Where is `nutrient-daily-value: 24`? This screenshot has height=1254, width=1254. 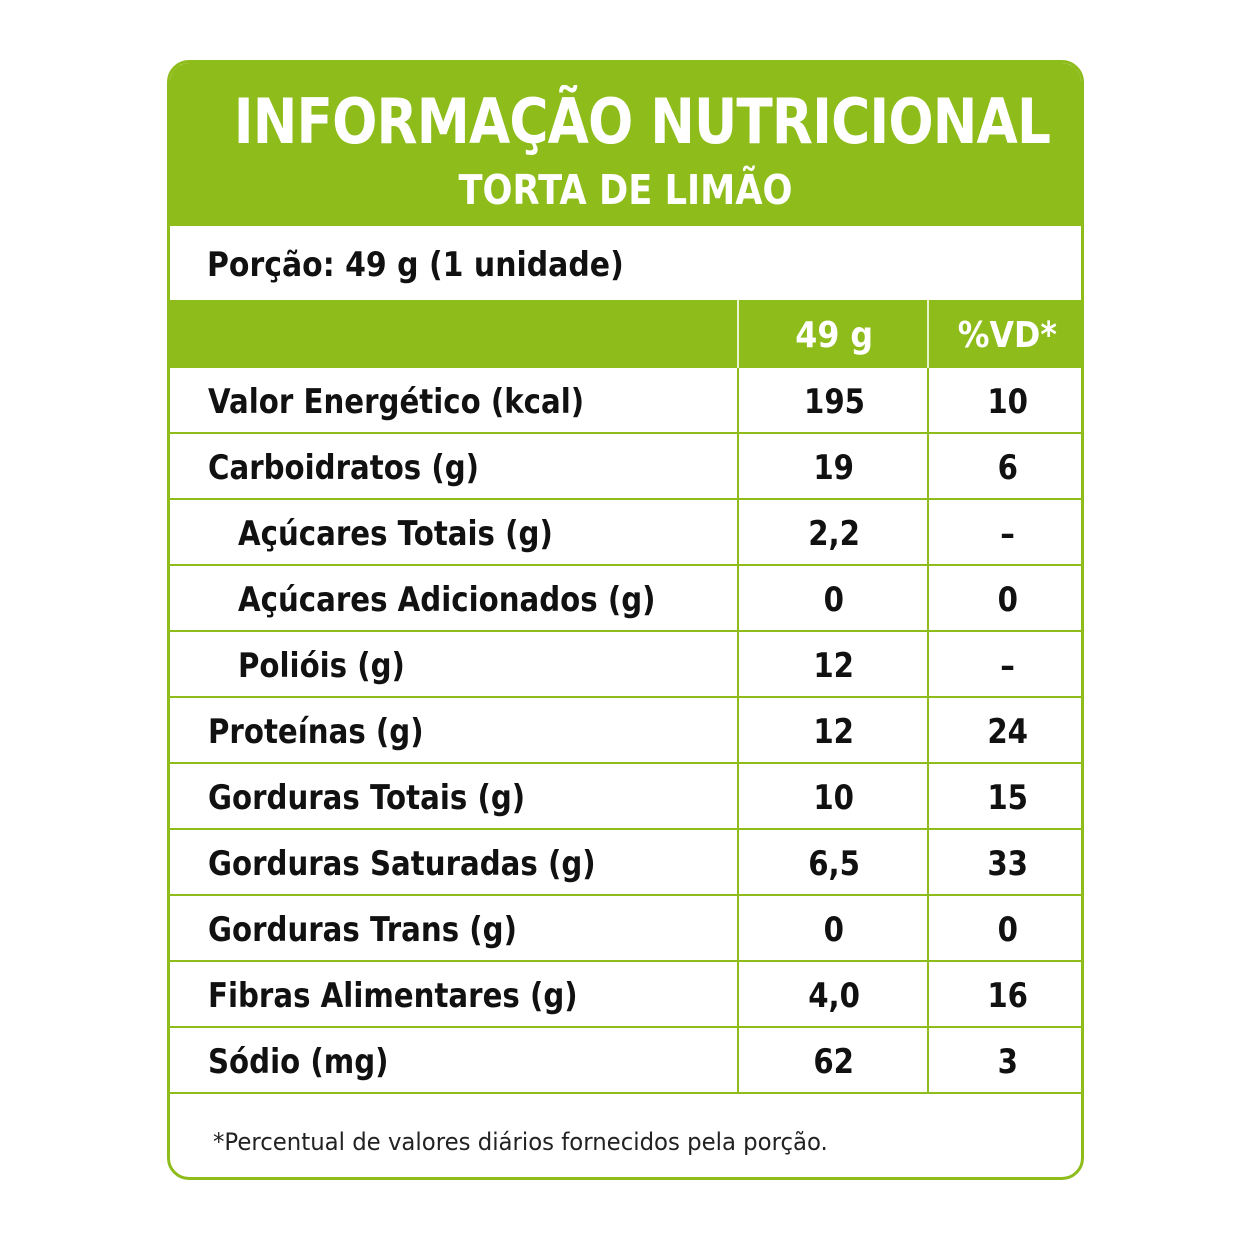
nutrient-daily-value: 24 is located at coordinates (1004, 730).